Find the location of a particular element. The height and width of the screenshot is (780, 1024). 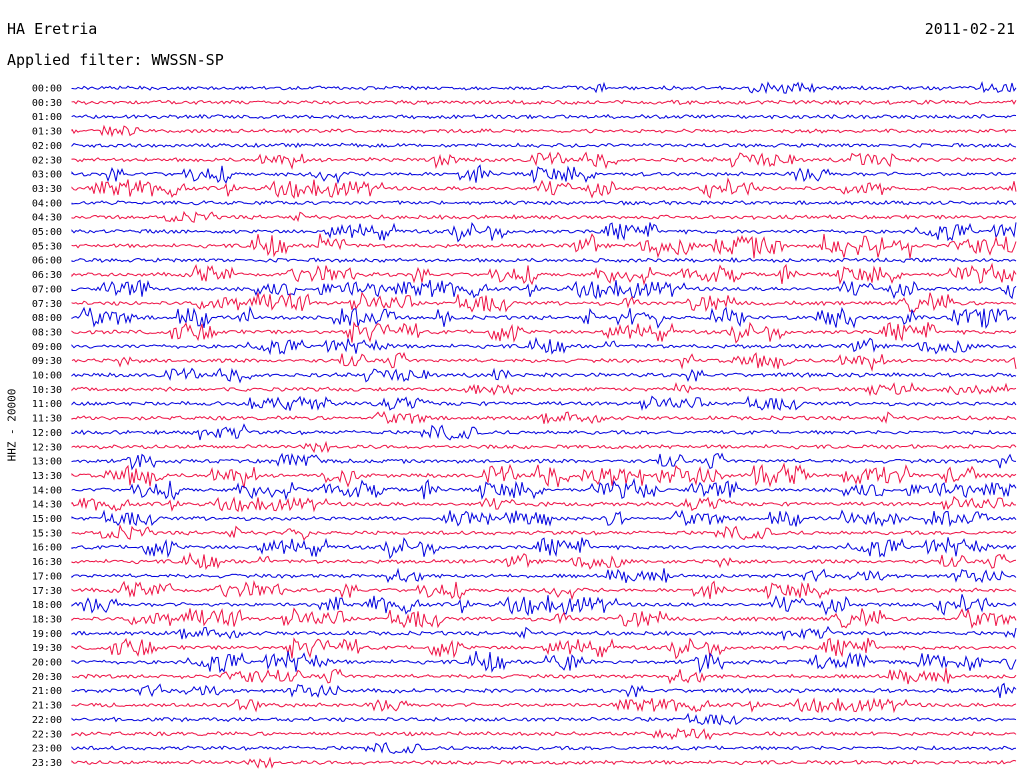

row-time-label: 08:00 is located at coordinates (47, 318).